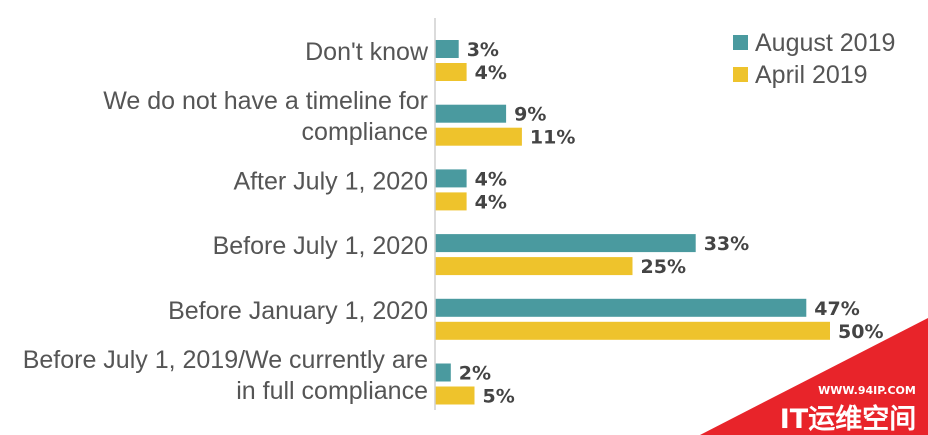 This screenshot has width=928, height=435. Describe the element at coordinates (825, 43) in the screenshot. I see `legend-label: August 2019` at that location.